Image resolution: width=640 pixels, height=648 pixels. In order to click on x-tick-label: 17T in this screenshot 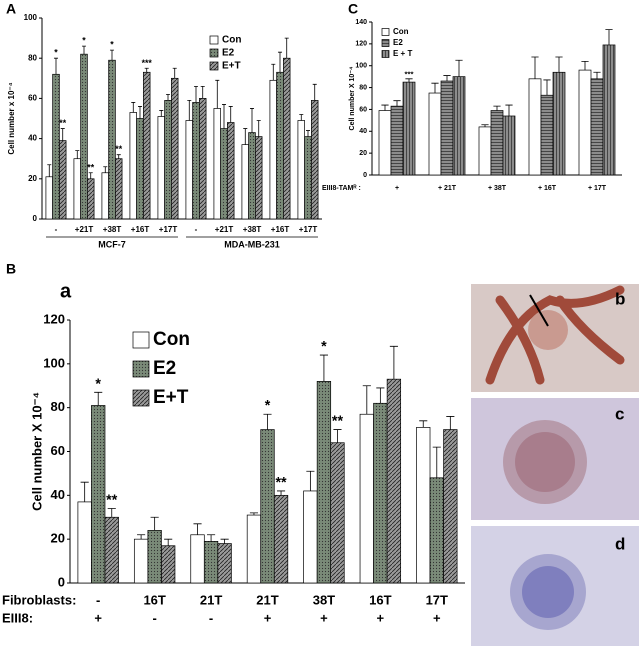, I will do `click(437, 599)`.